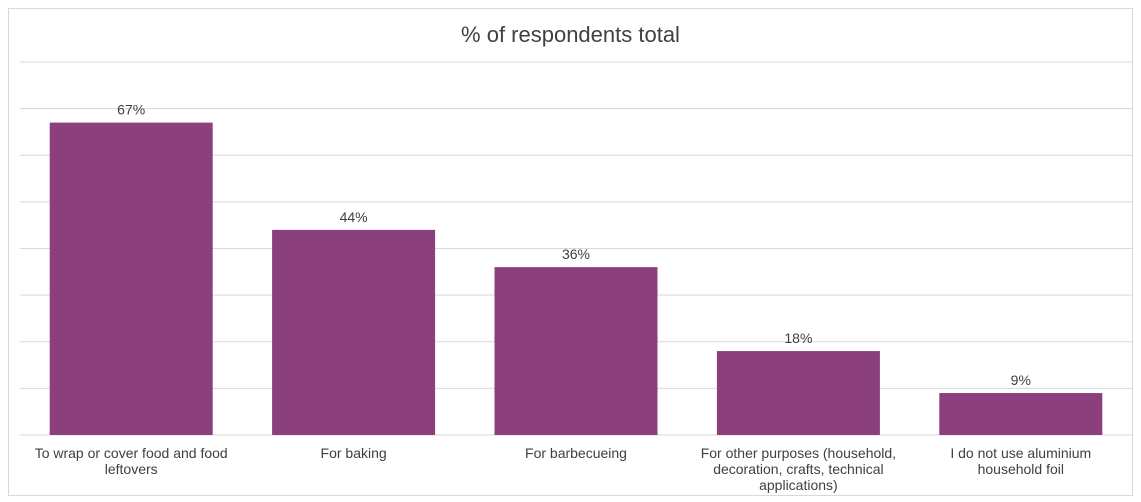  I want to click on data-label: 44%, so click(354, 217).